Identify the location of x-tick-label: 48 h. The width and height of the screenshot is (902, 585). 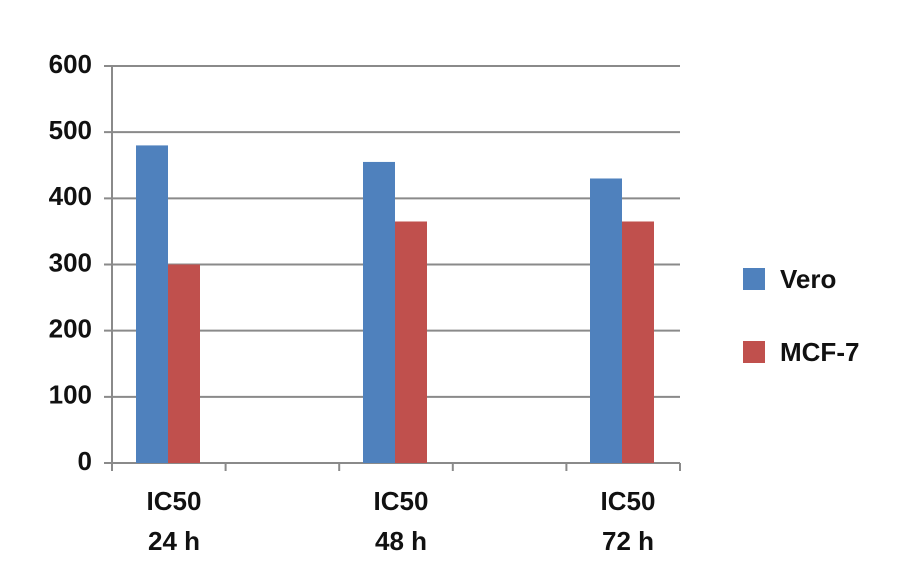
(401, 541).